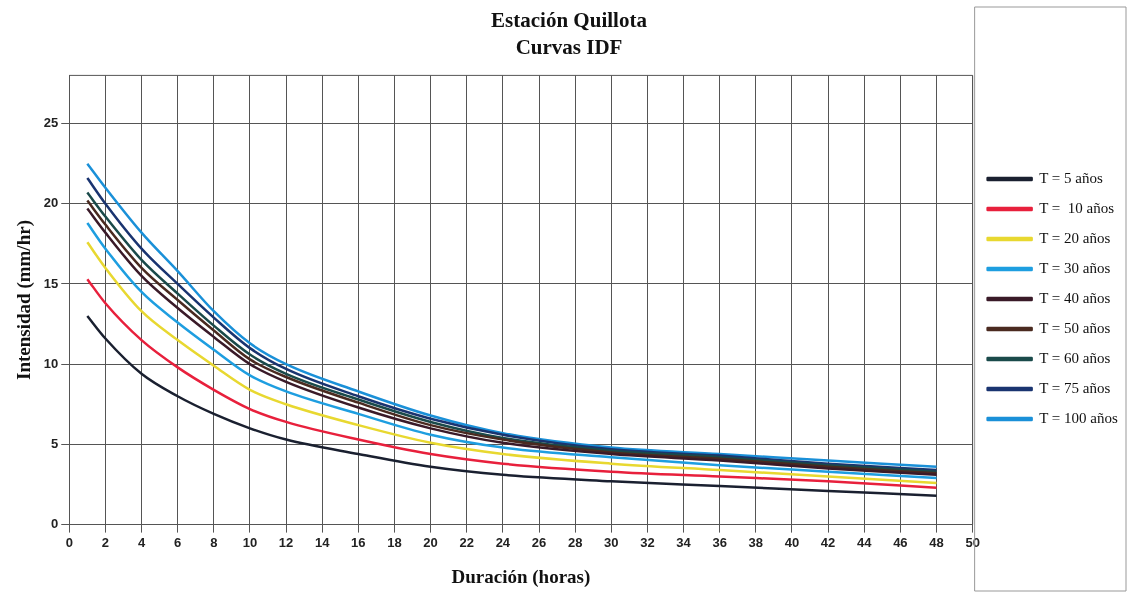 The image size is (1138, 598). Describe the element at coordinates (430, 542) in the screenshot. I see `x-tick-label: 20` at that location.